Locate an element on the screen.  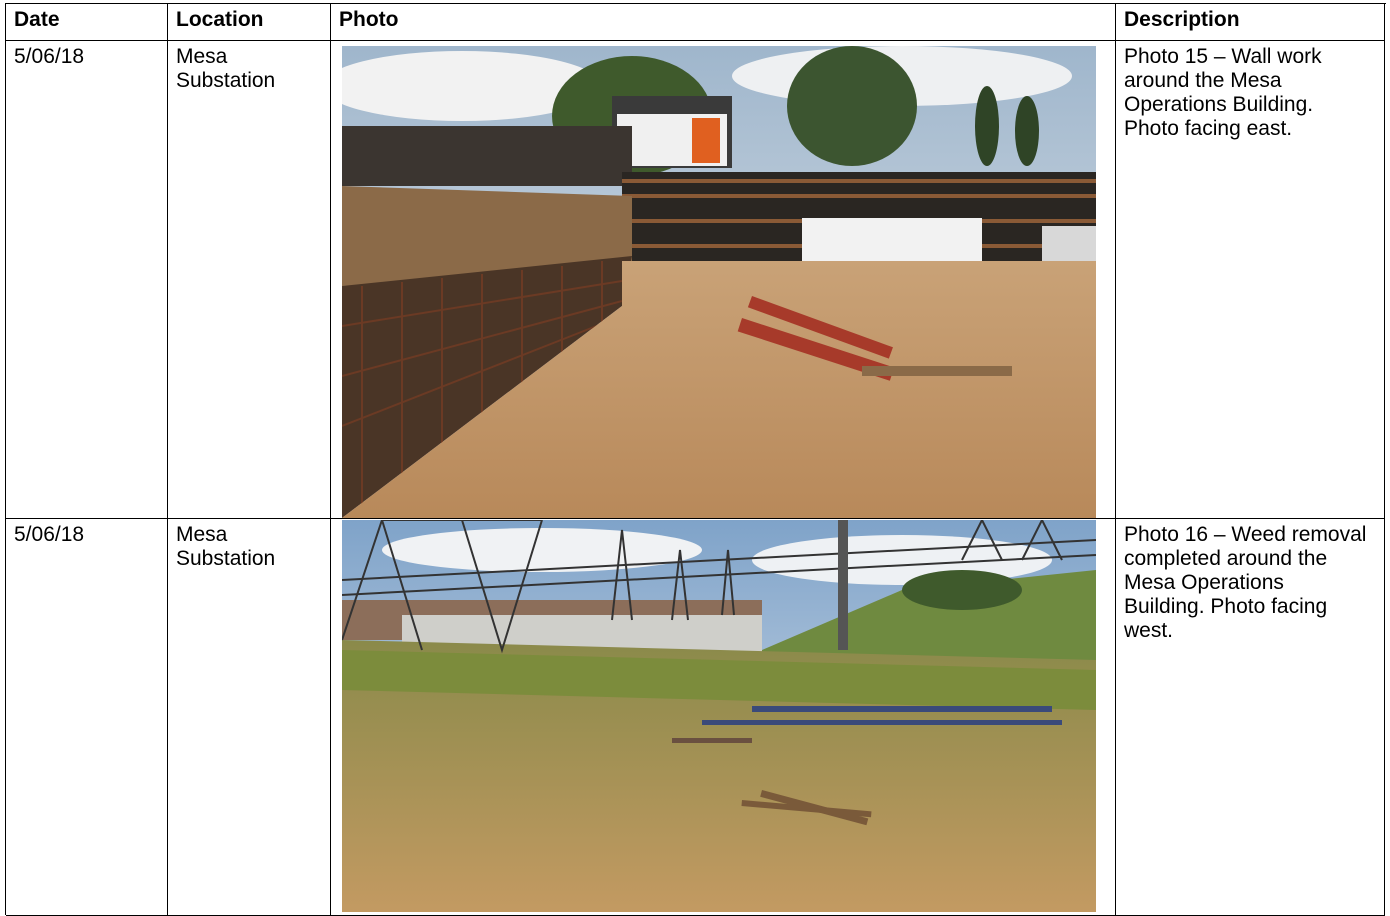
header-cell: Location is located at coordinates (249, 22).